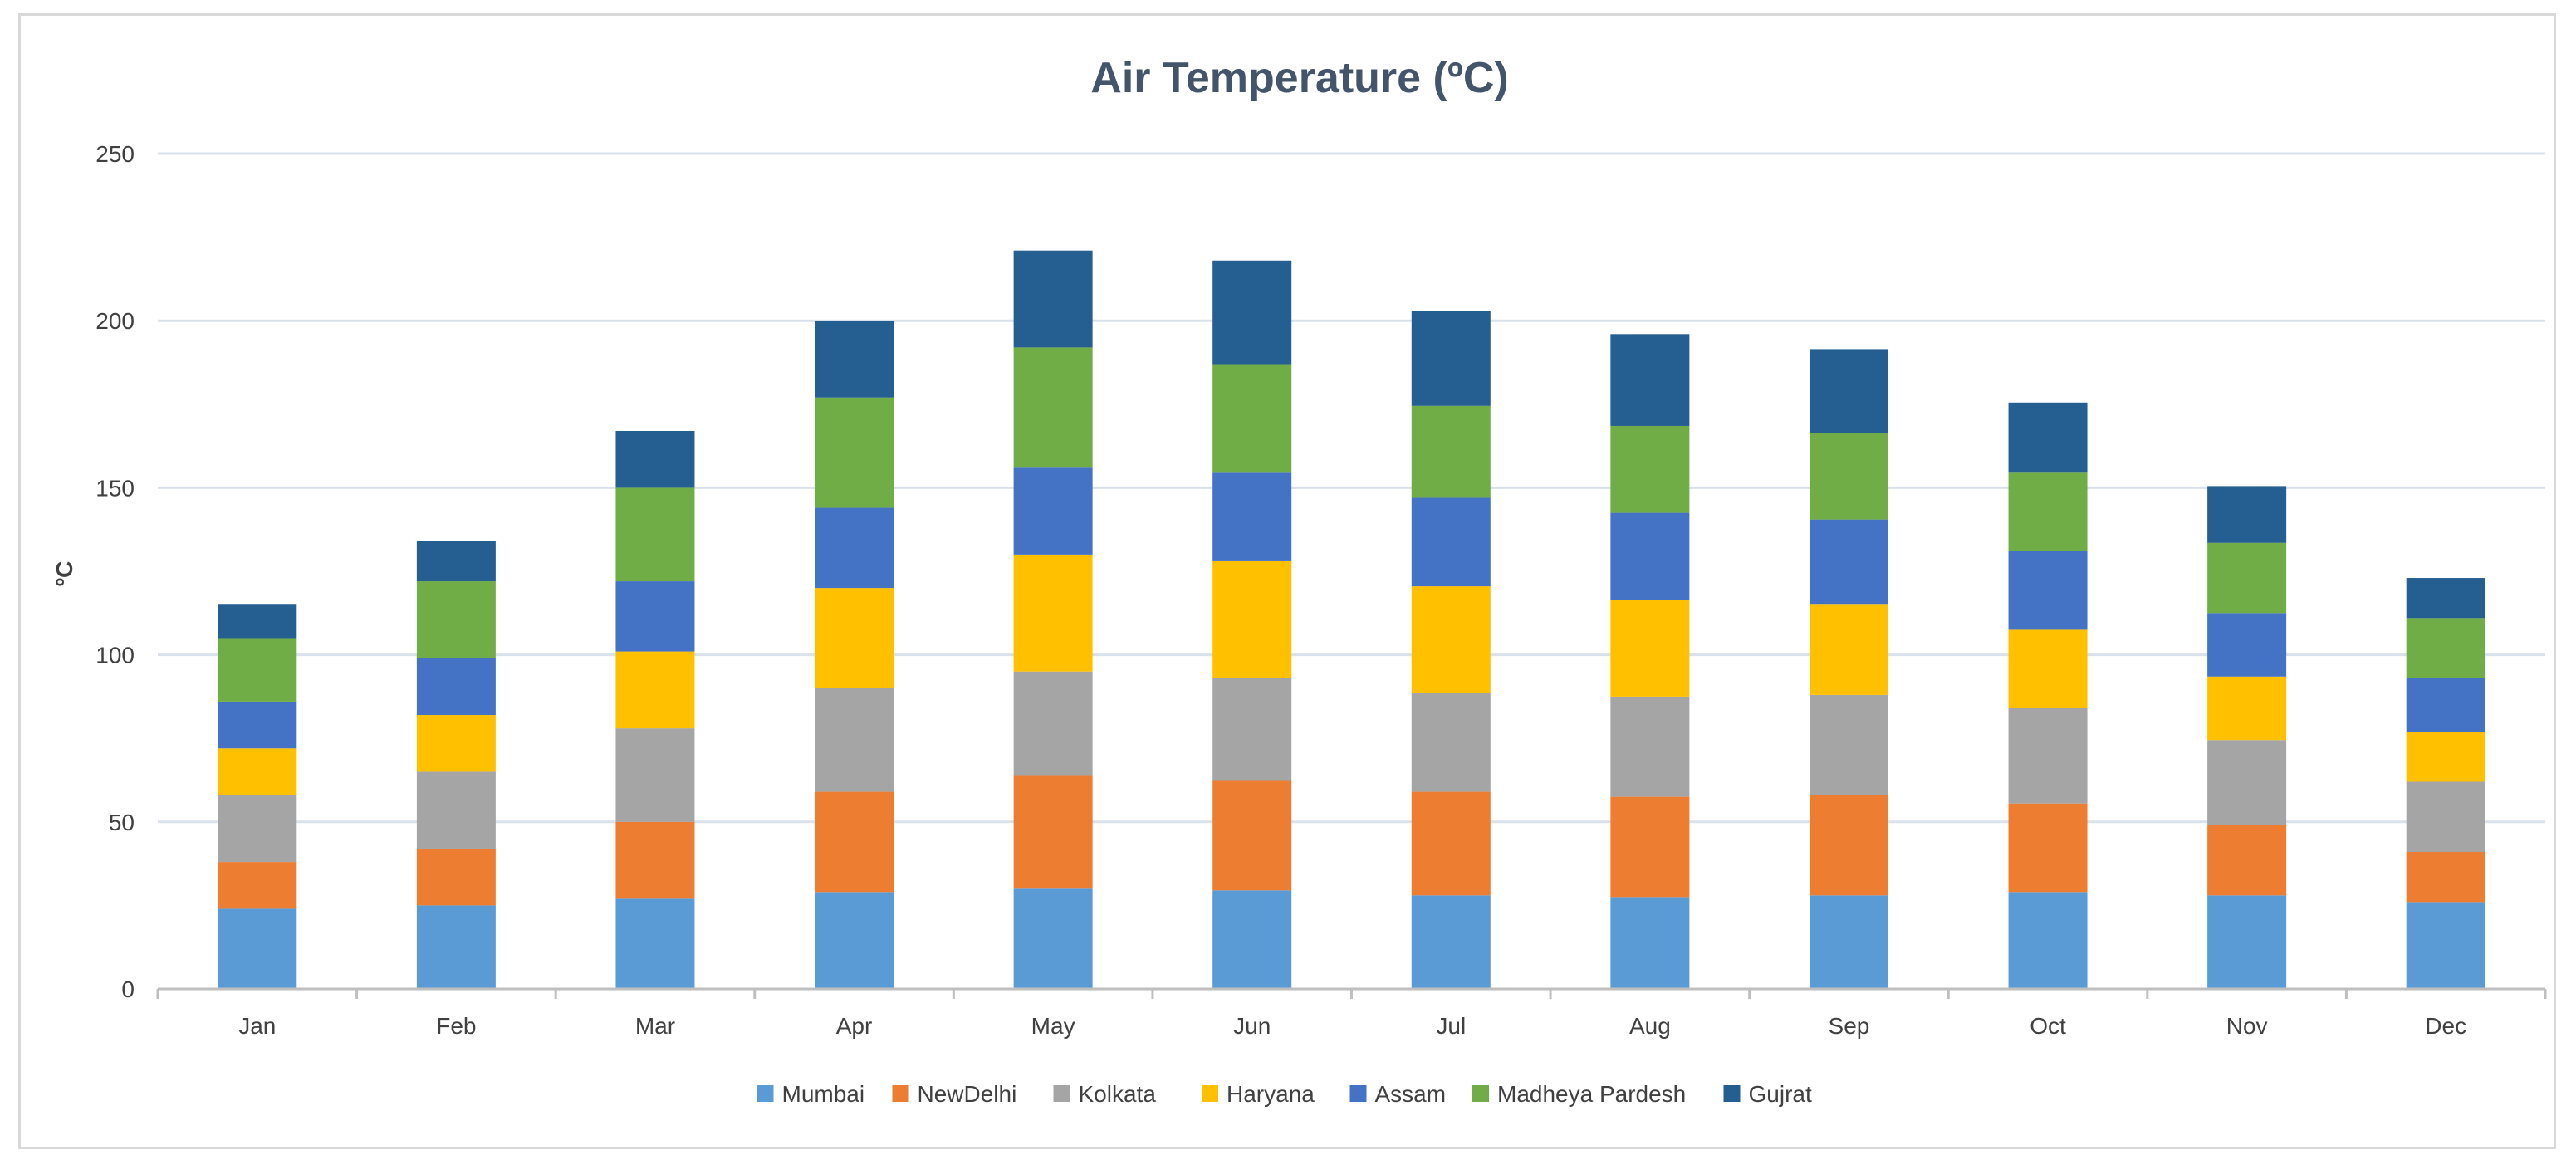 The image size is (2576, 1160). What do you see at coordinates (655, 690) in the screenshot?
I see `bar-haryana-mar` at bounding box center [655, 690].